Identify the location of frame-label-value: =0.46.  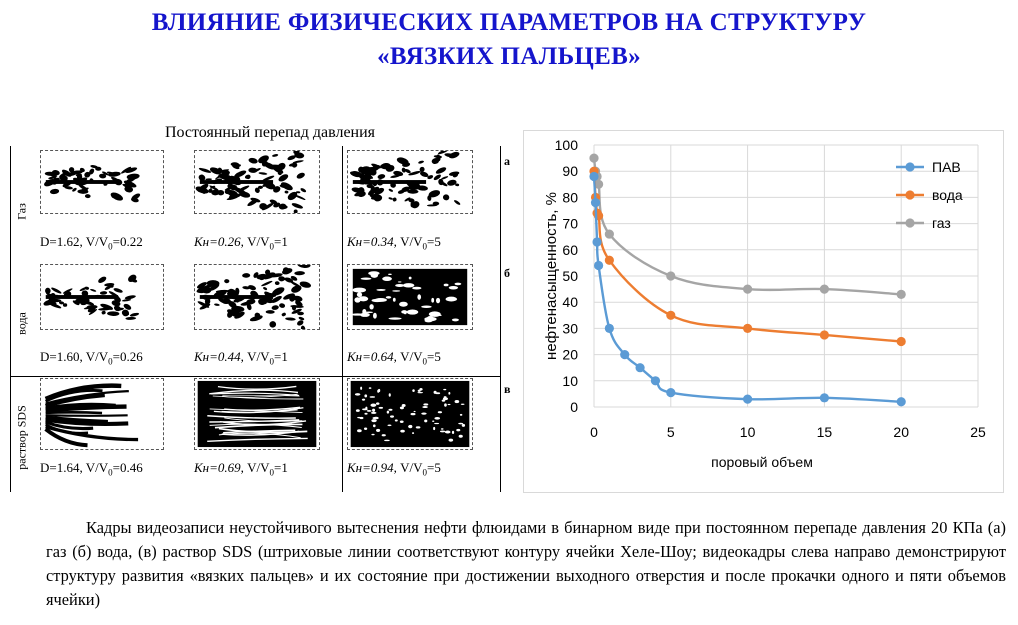
(127, 467).